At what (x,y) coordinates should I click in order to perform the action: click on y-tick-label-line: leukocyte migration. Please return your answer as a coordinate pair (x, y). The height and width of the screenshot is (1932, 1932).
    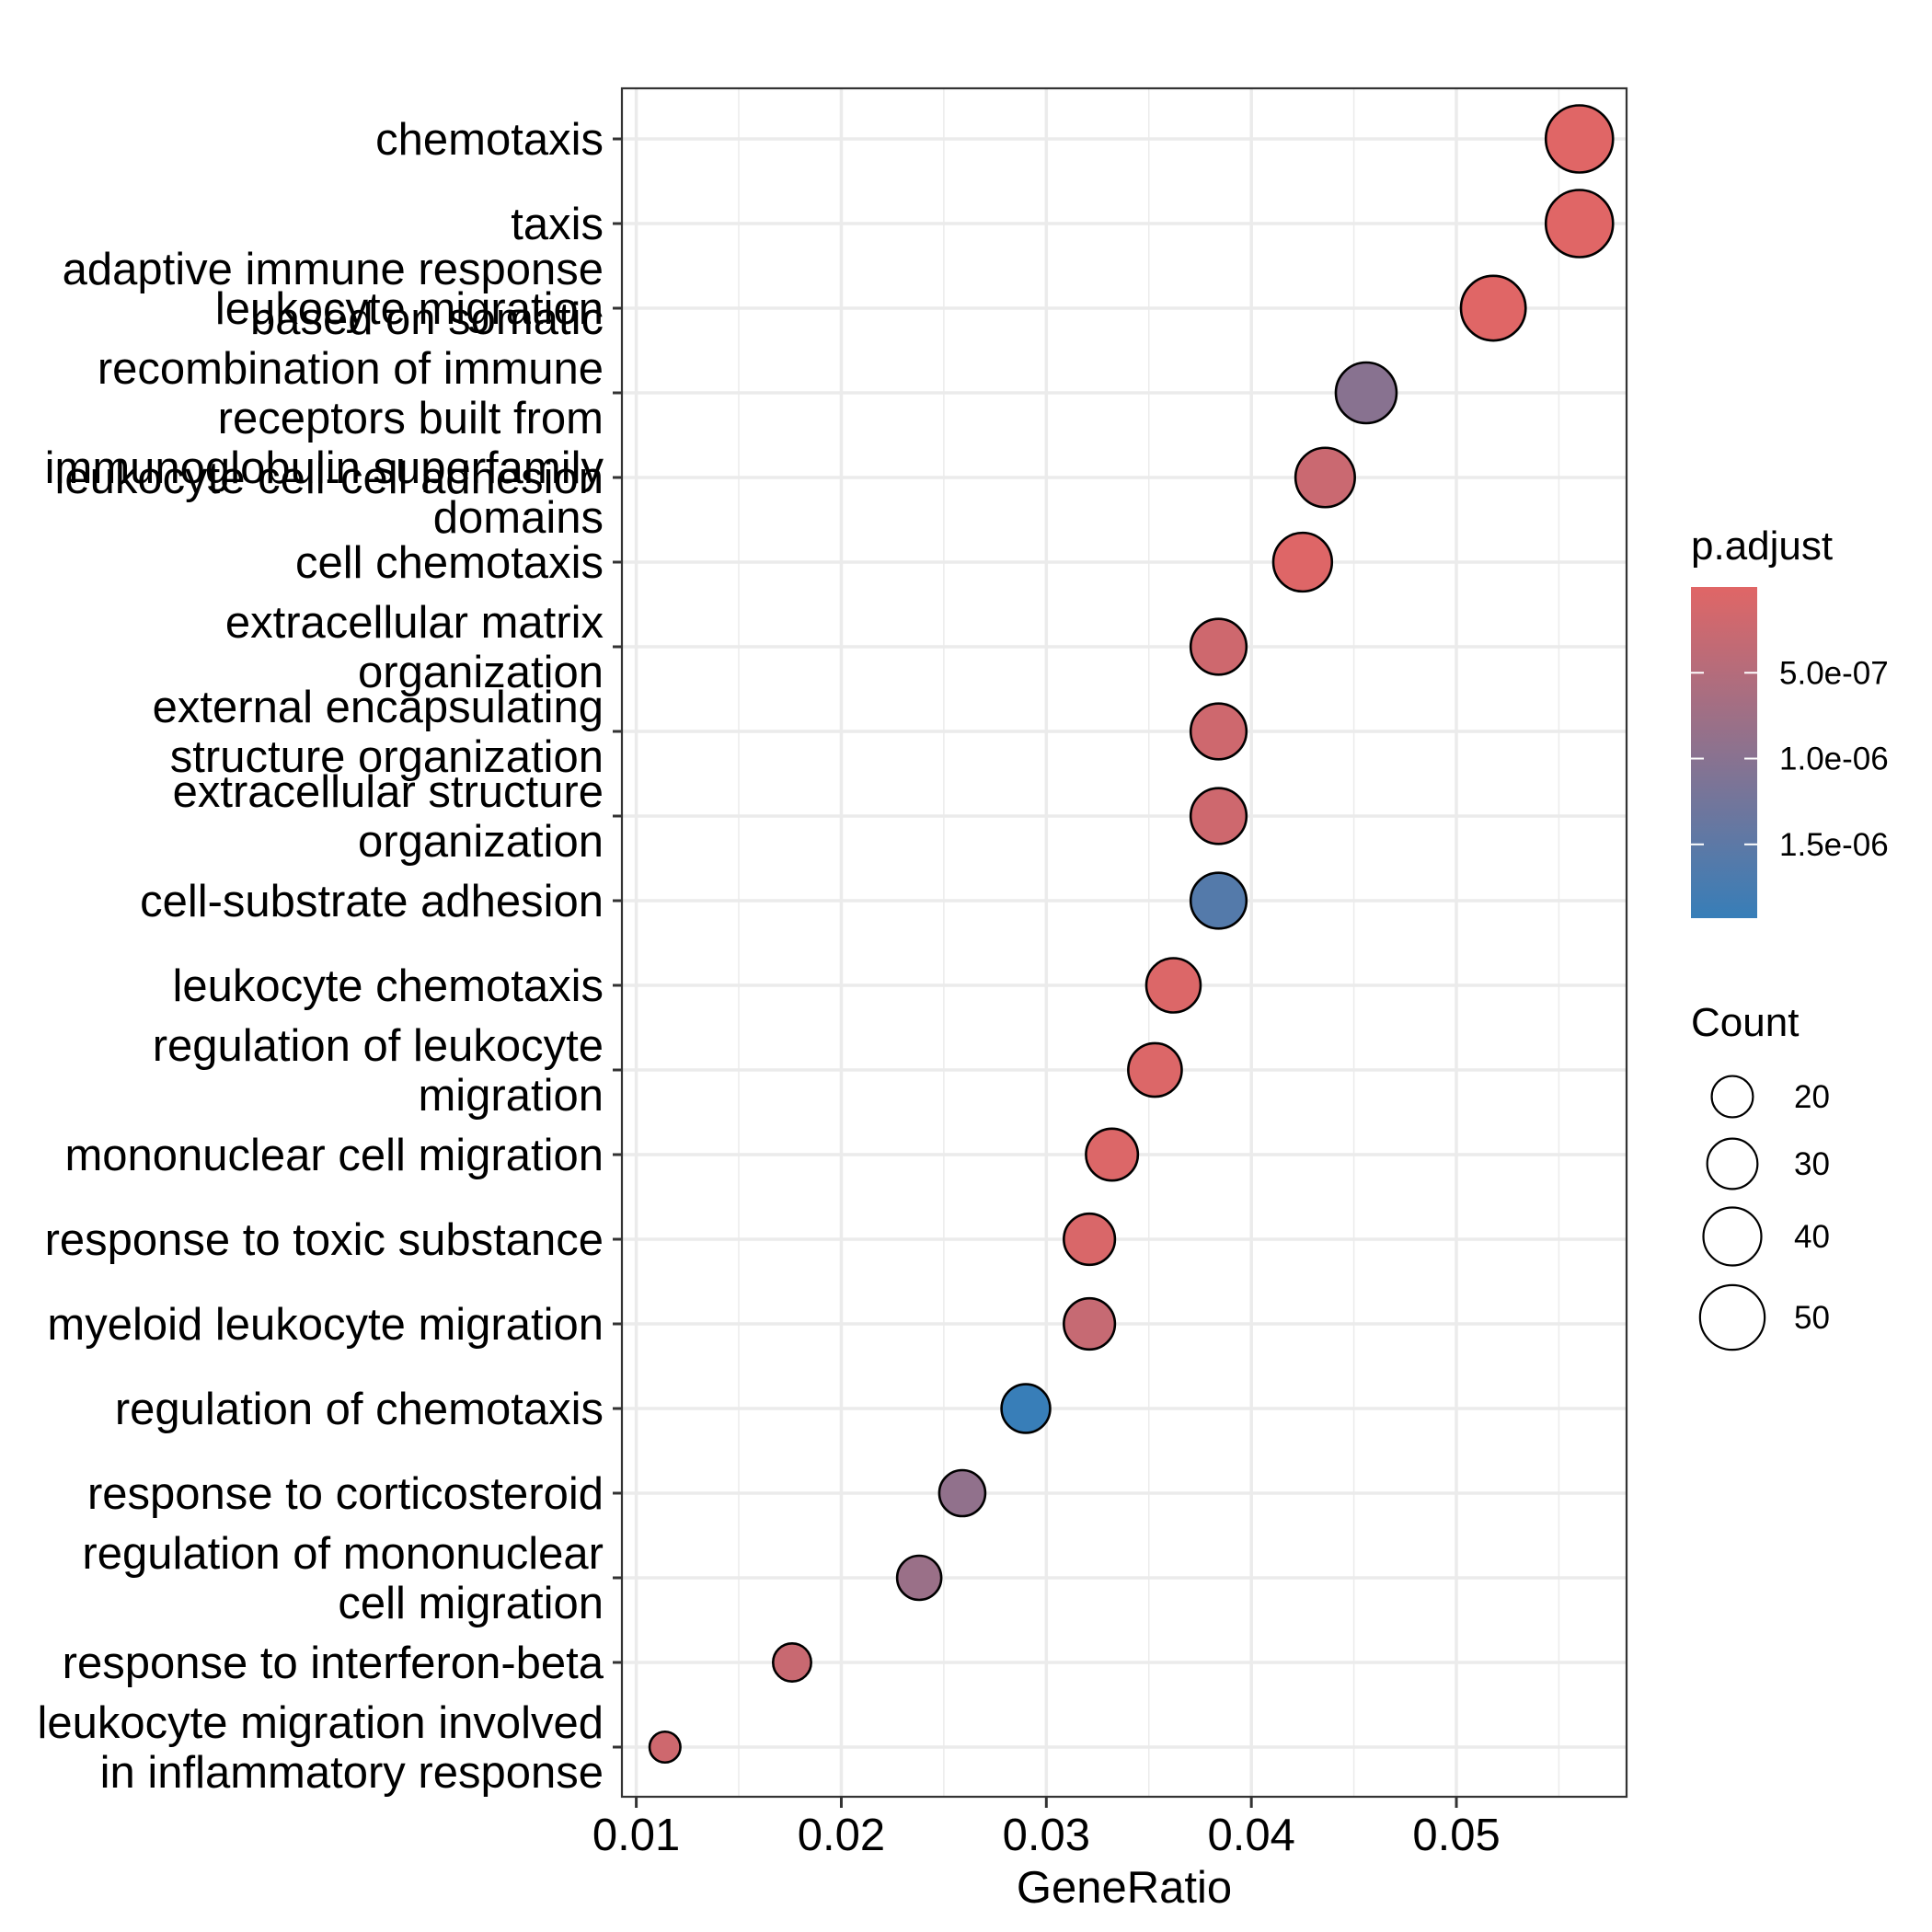
    Looking at the image, I should click on (409, 309).